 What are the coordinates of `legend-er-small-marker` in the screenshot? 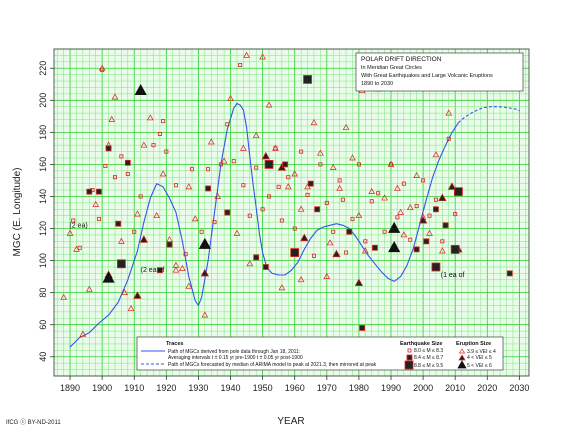 It's located at (462, 351).